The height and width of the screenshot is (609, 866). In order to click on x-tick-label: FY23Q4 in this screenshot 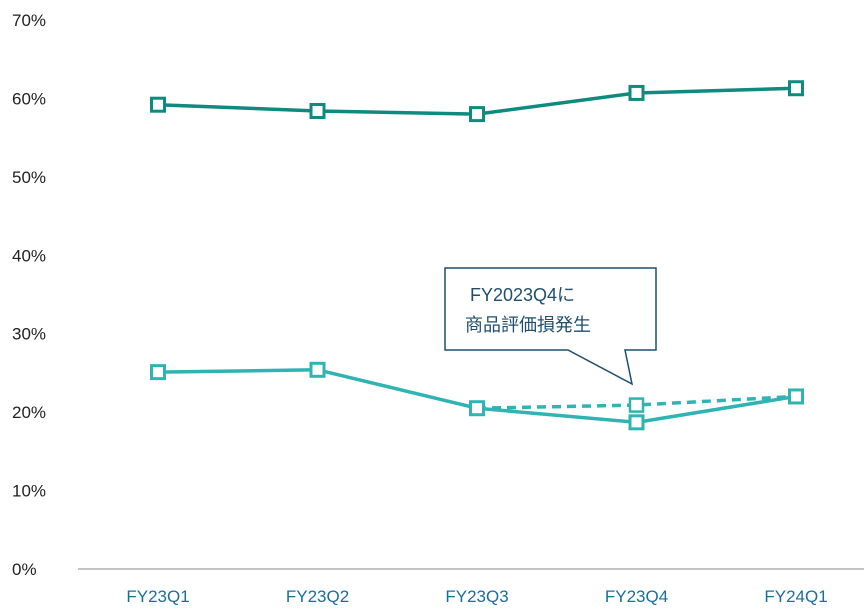, I will do `click(636, 596)`.